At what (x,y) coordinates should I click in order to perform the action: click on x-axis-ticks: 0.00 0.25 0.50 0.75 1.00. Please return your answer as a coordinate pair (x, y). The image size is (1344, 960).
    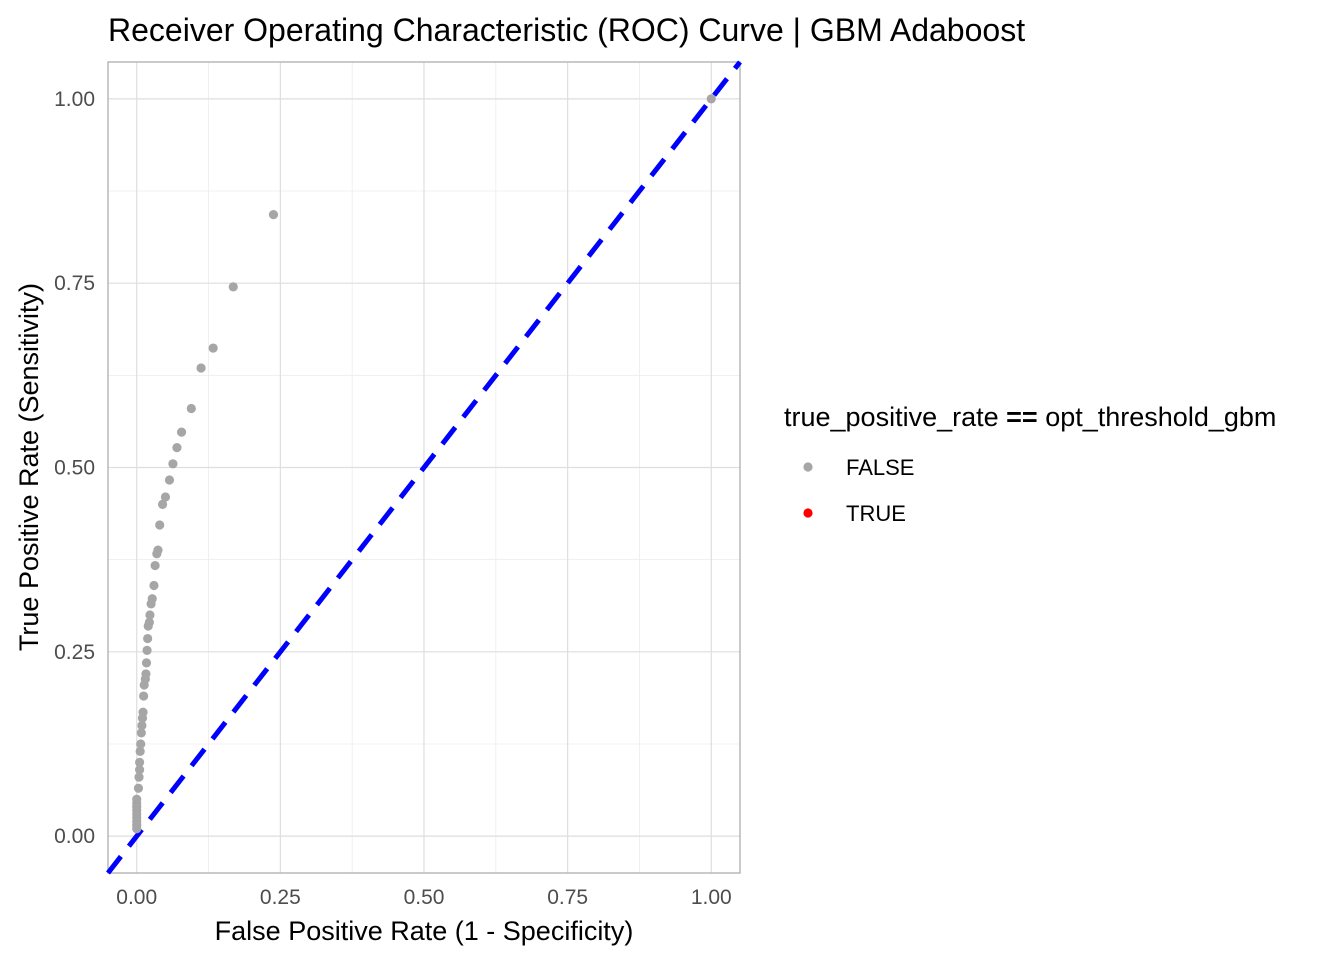
    Looking at the image, I should click on (423, 897).